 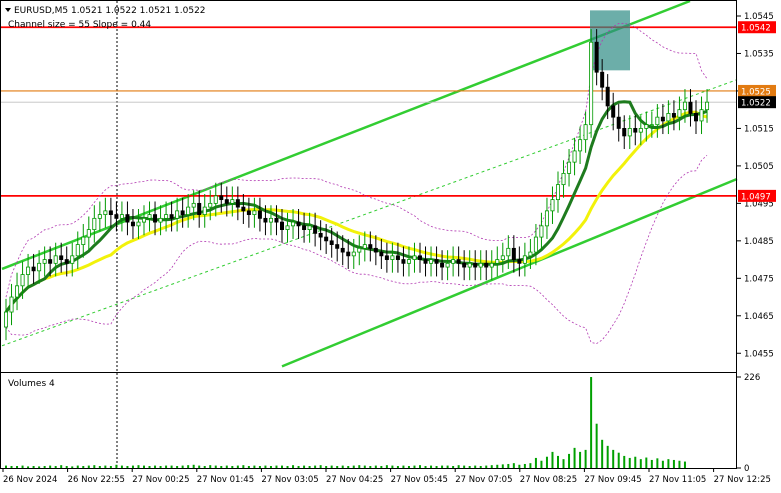 I want to click on level-tag-1.0542: 1.0542, so click(x=756, y=29).